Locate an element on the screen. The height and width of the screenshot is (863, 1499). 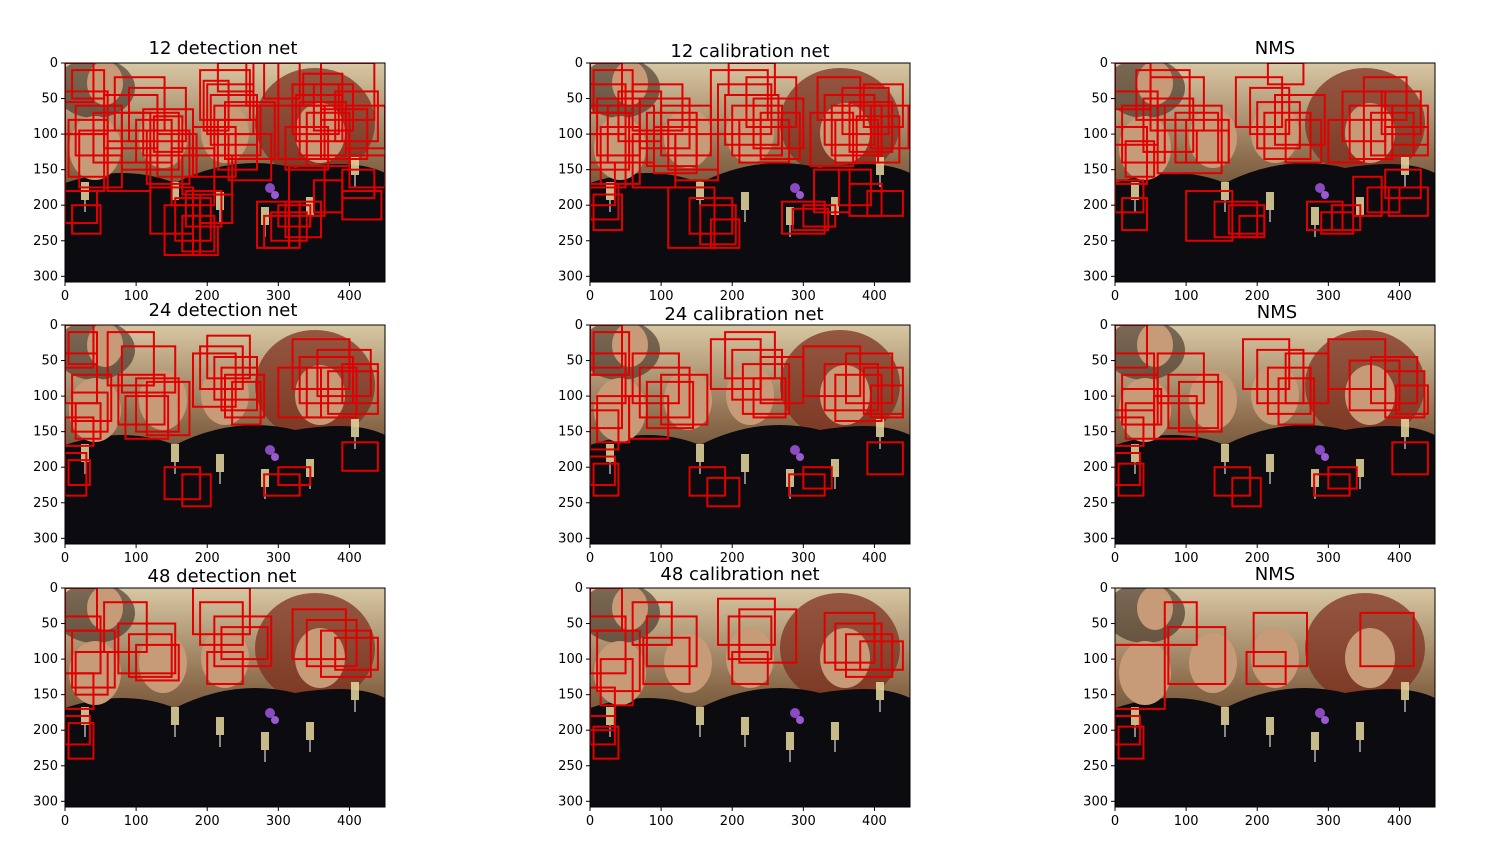
subplot-title-1: 12 detection net is located at coordinates (223, 48).